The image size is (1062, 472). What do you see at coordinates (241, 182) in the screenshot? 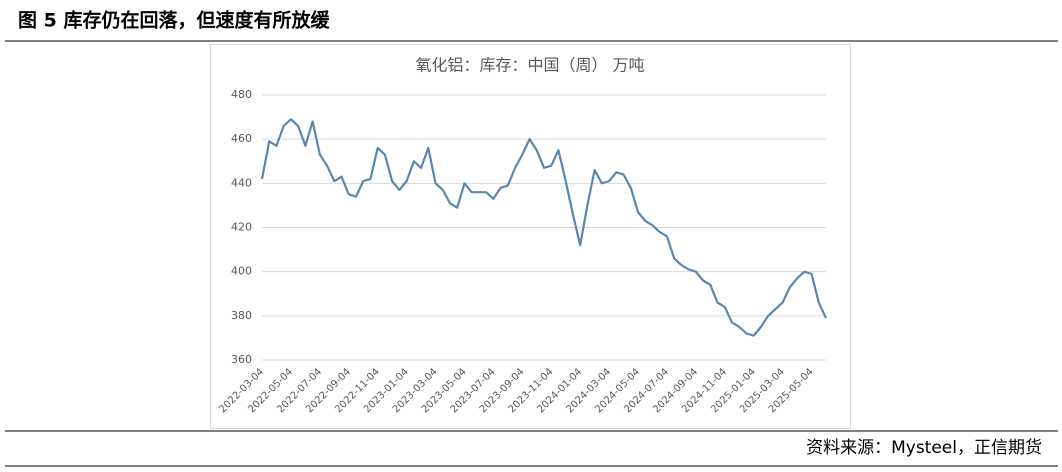
I see `y-tick-label: 440` at bounding box center [241, 182].